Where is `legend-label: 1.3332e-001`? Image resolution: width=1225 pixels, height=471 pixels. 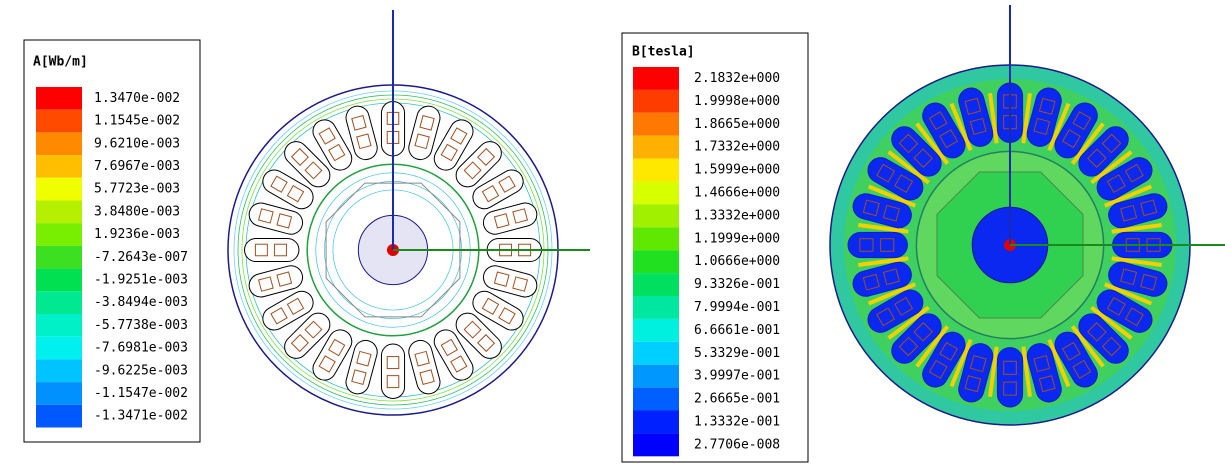
legend-label: 1.3332e-001 is located at coordinates (737, 421).